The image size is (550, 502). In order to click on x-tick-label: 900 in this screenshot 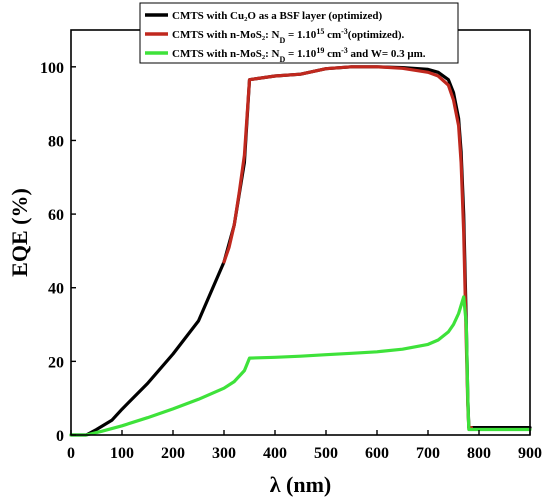, I will do `click(530, 453)`.